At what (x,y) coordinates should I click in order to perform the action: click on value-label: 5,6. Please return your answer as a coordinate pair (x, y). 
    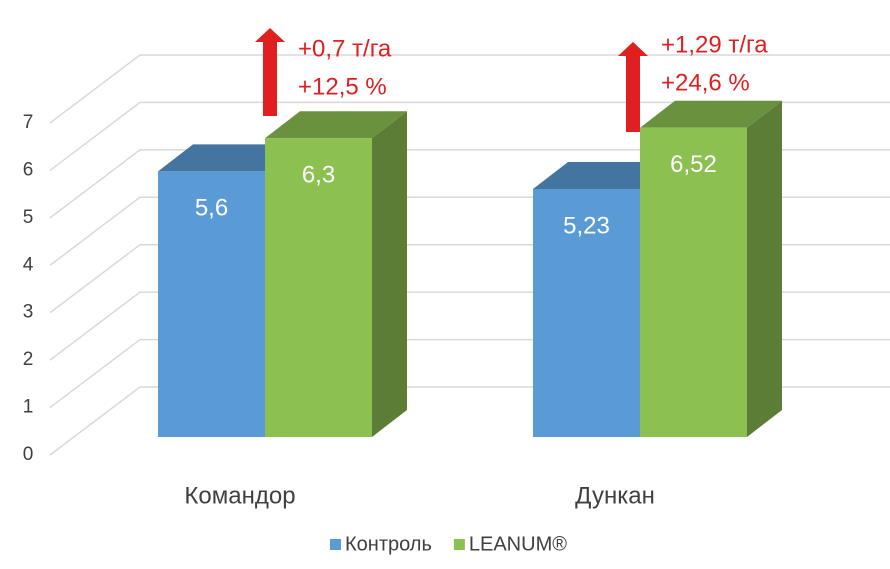
    Looking at the image, I should click on (211, 208).